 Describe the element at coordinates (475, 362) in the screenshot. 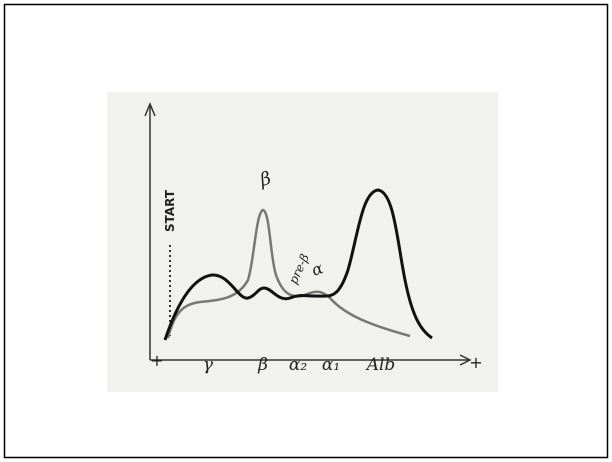

I see `right-pole: +` at that location.